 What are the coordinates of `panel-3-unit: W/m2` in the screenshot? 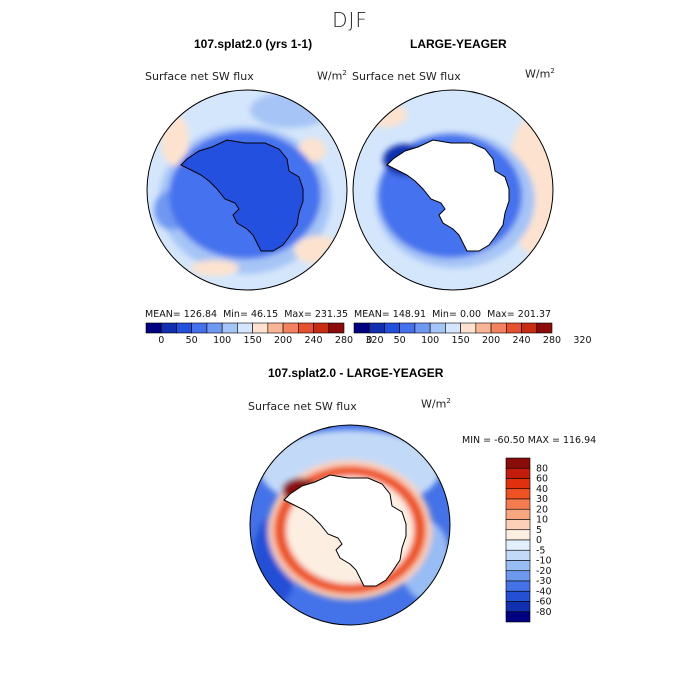 It's located at (436, 404).